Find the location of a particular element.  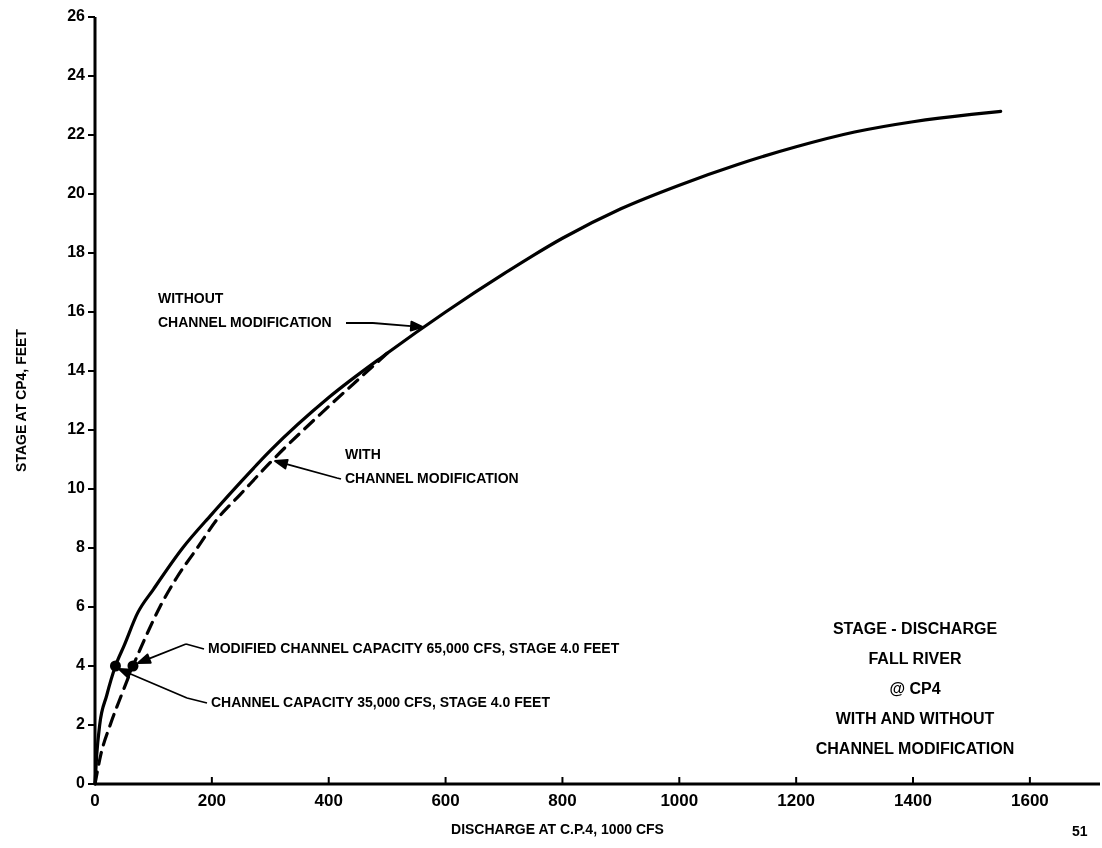

x-tick-label: 800 is located at coordinates (562, 800).